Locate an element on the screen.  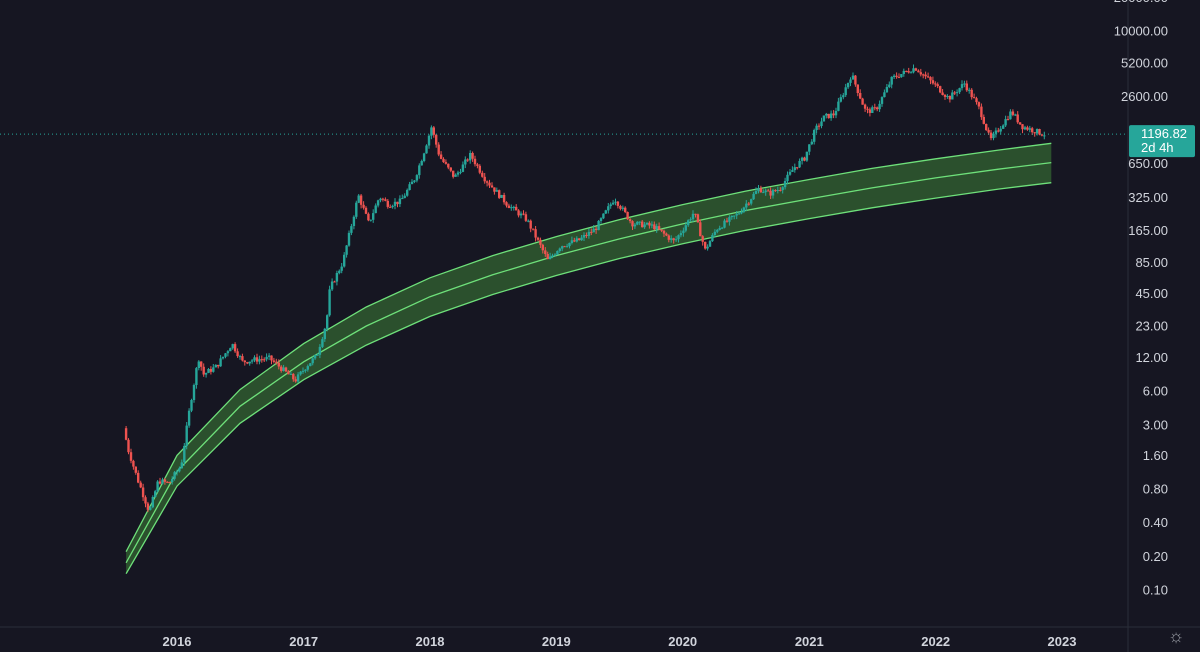
time-tick-label: 2021 is located at coordinates (809, 641).